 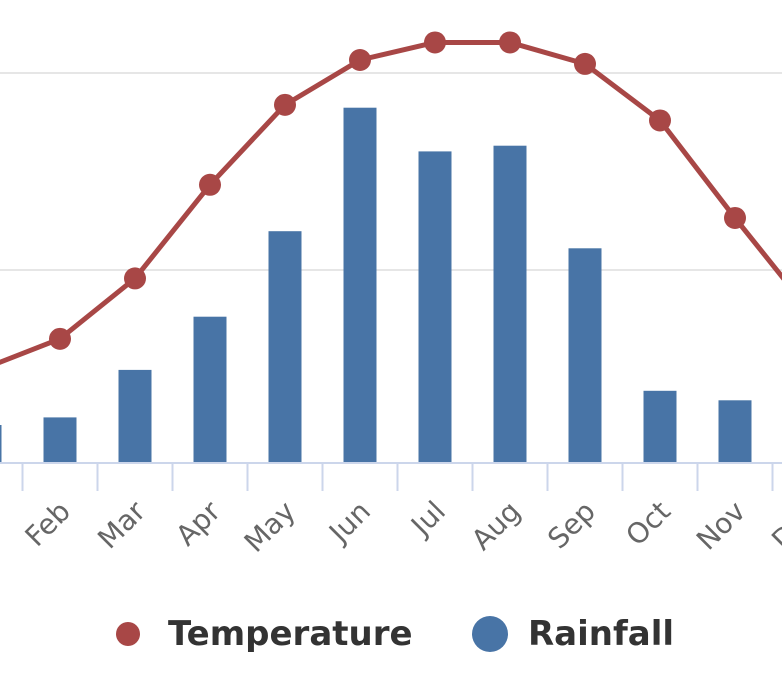 I want to click on legend-item-temperature: Temperature, so click(x=264, y=634).